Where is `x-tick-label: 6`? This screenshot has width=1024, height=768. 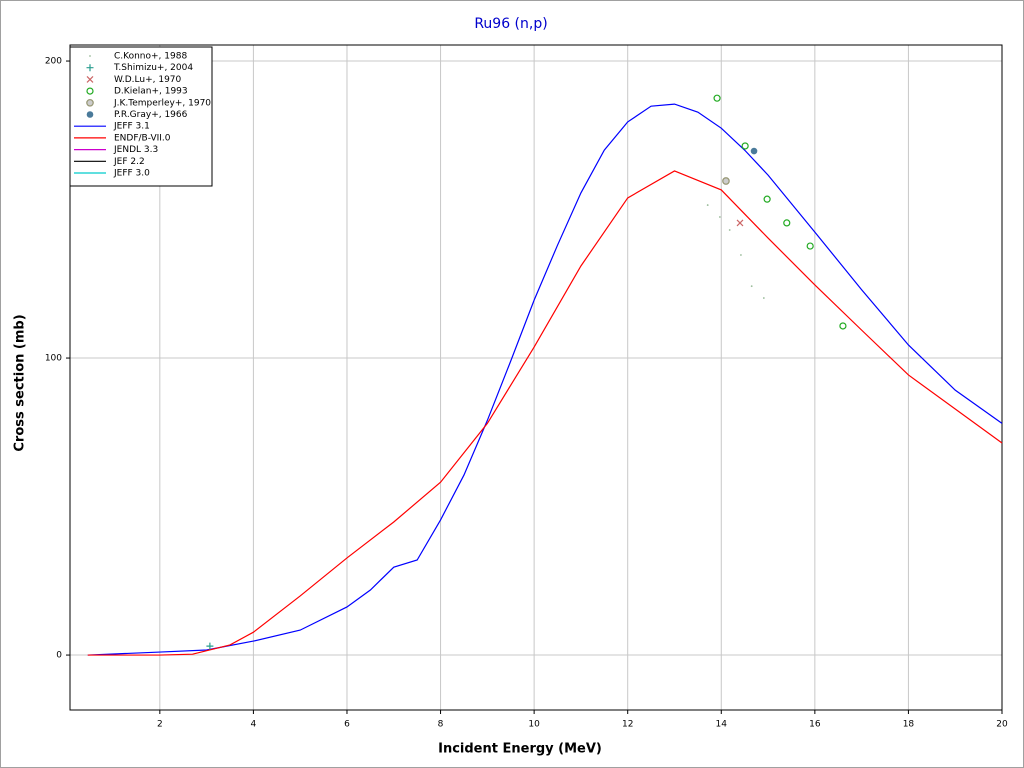
x-tick-label: 6 is located at coordinates (347, 725).